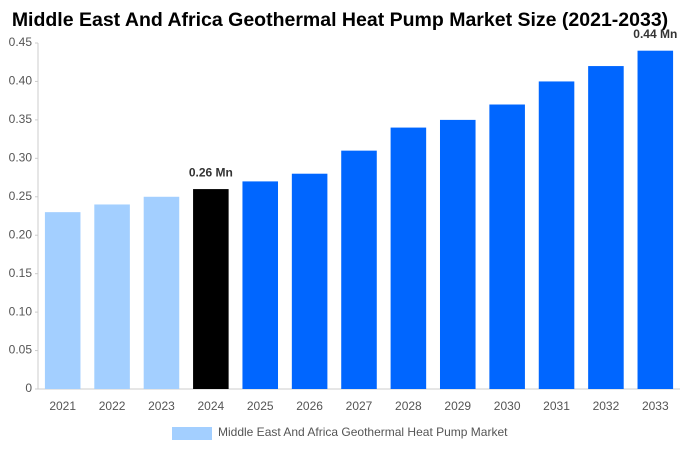 The height and width of the screenshot is (450, 680). Describe the element at coordinates (655, 406) in the screenshot. I see `x-tick-label: 2033` at that location.